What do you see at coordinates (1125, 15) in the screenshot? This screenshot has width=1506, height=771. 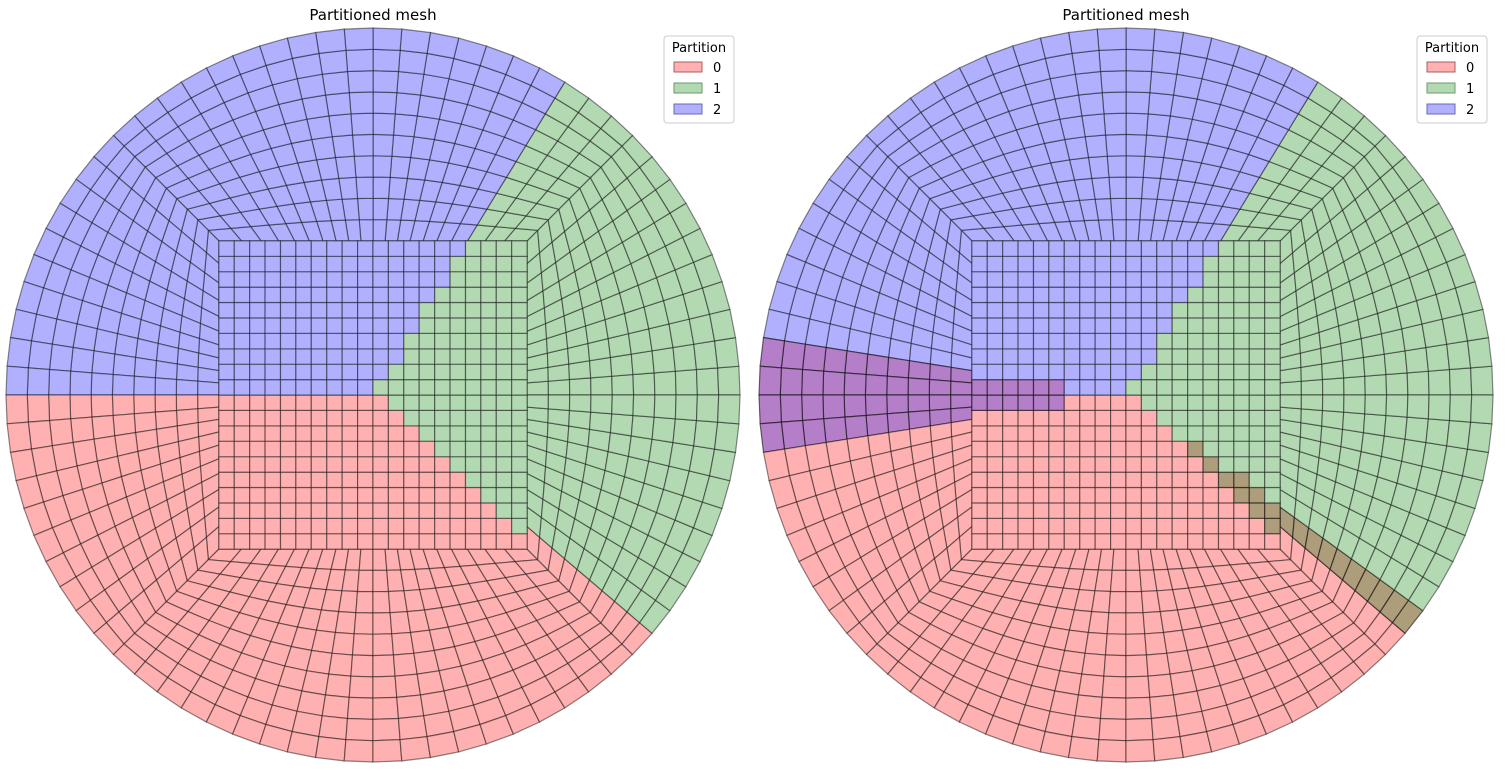 I see `panel-title-right: Partitioned mesh` at bounding box center [1125, 15].